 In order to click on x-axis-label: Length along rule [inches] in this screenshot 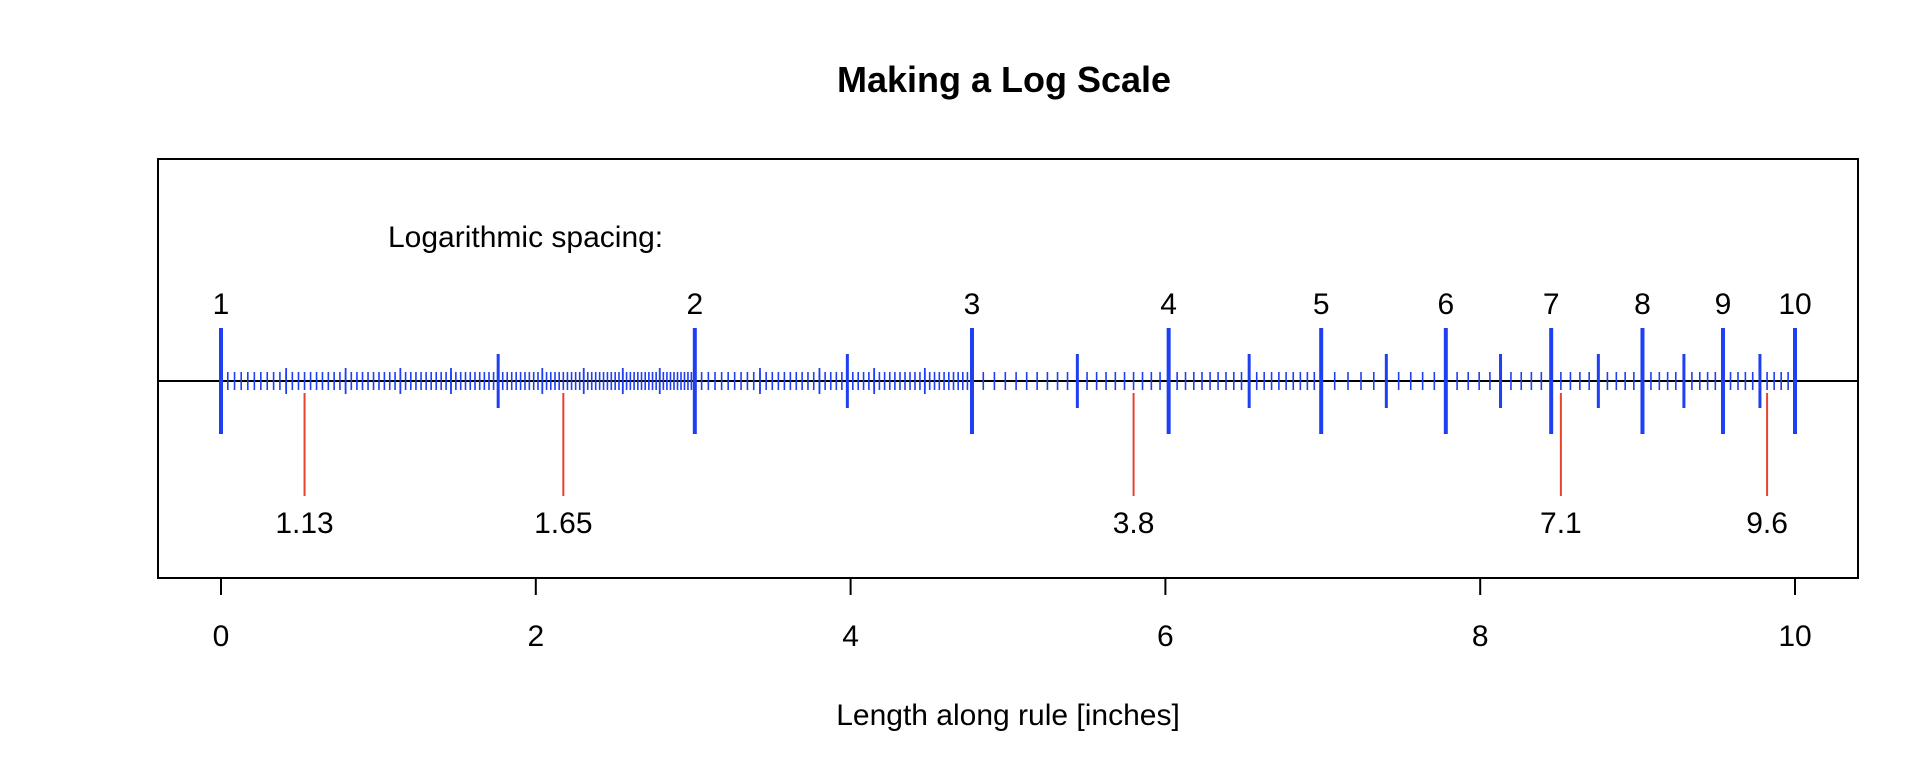, I will do `click(1008, 715)`.